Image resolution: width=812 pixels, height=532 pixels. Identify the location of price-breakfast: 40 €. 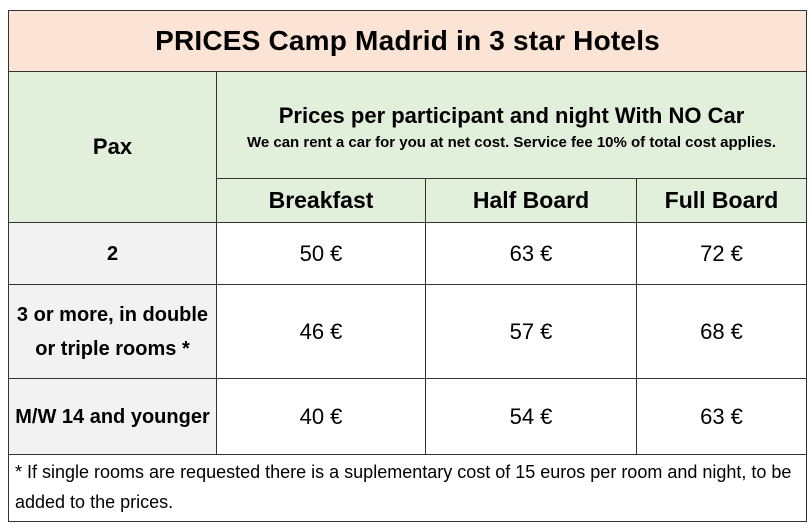
(321, 416).